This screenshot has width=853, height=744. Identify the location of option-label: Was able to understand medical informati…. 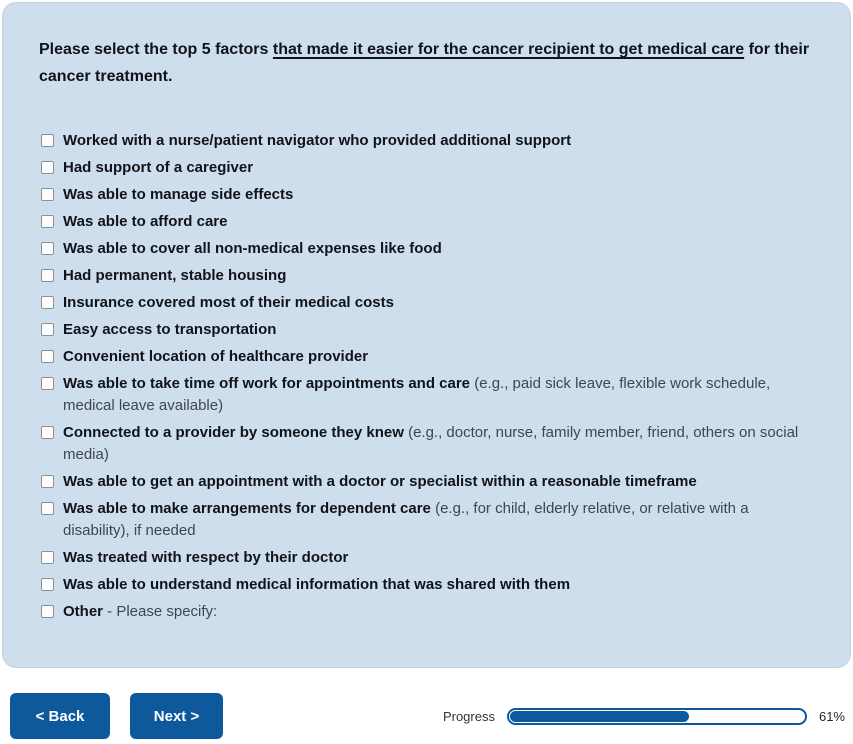
(317, 584).